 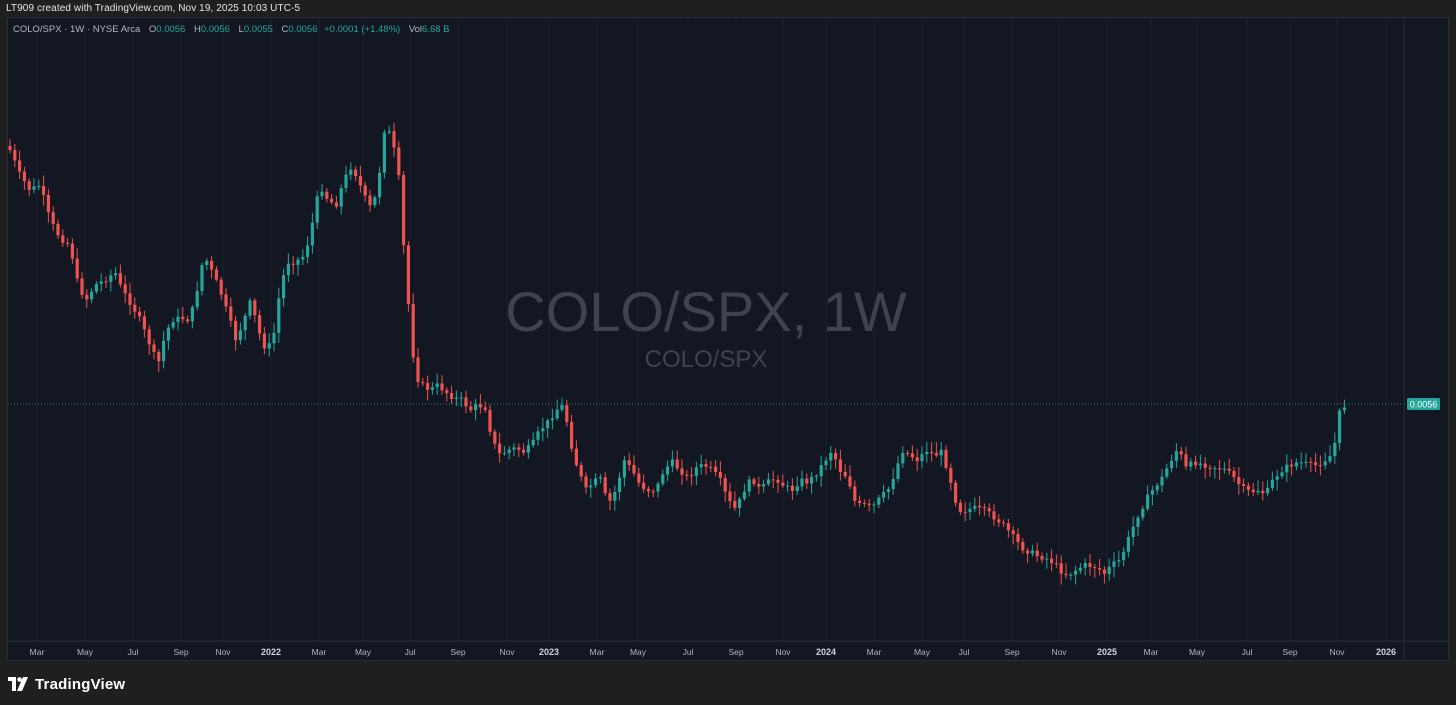 What do you see at coordinates (271, 652) in the screenshot?
I see `x-tick-label: 2022` at bounding box center [271, 652].